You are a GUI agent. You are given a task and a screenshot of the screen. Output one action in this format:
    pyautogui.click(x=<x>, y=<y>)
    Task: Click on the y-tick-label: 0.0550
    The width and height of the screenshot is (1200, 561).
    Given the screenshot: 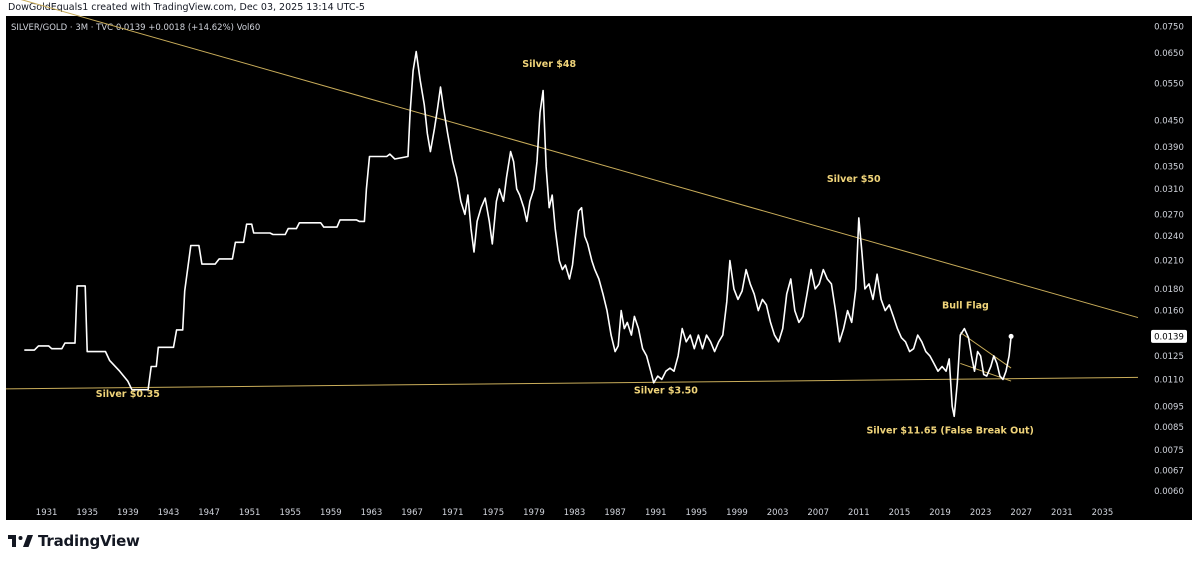 What is the action you would take?
    pyautogui.click(x=1169, y=85)
    